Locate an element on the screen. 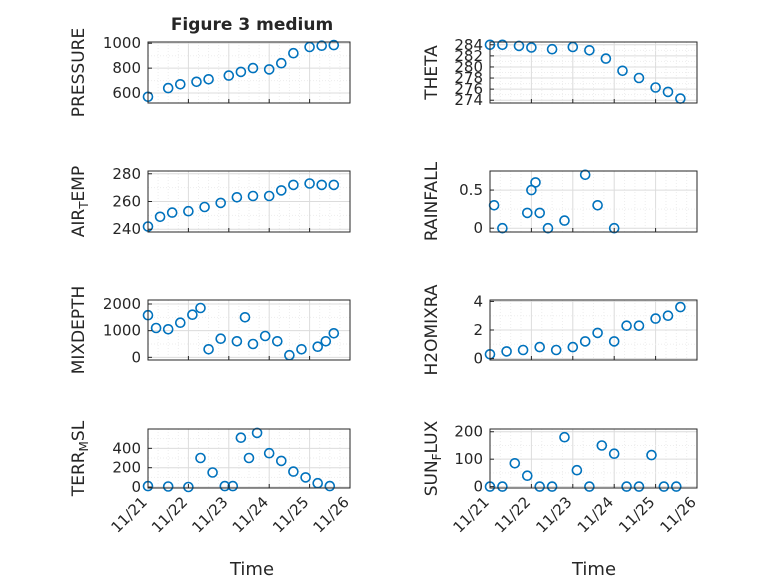  y-tick-label: 276 is located at coordinates (468, 89).